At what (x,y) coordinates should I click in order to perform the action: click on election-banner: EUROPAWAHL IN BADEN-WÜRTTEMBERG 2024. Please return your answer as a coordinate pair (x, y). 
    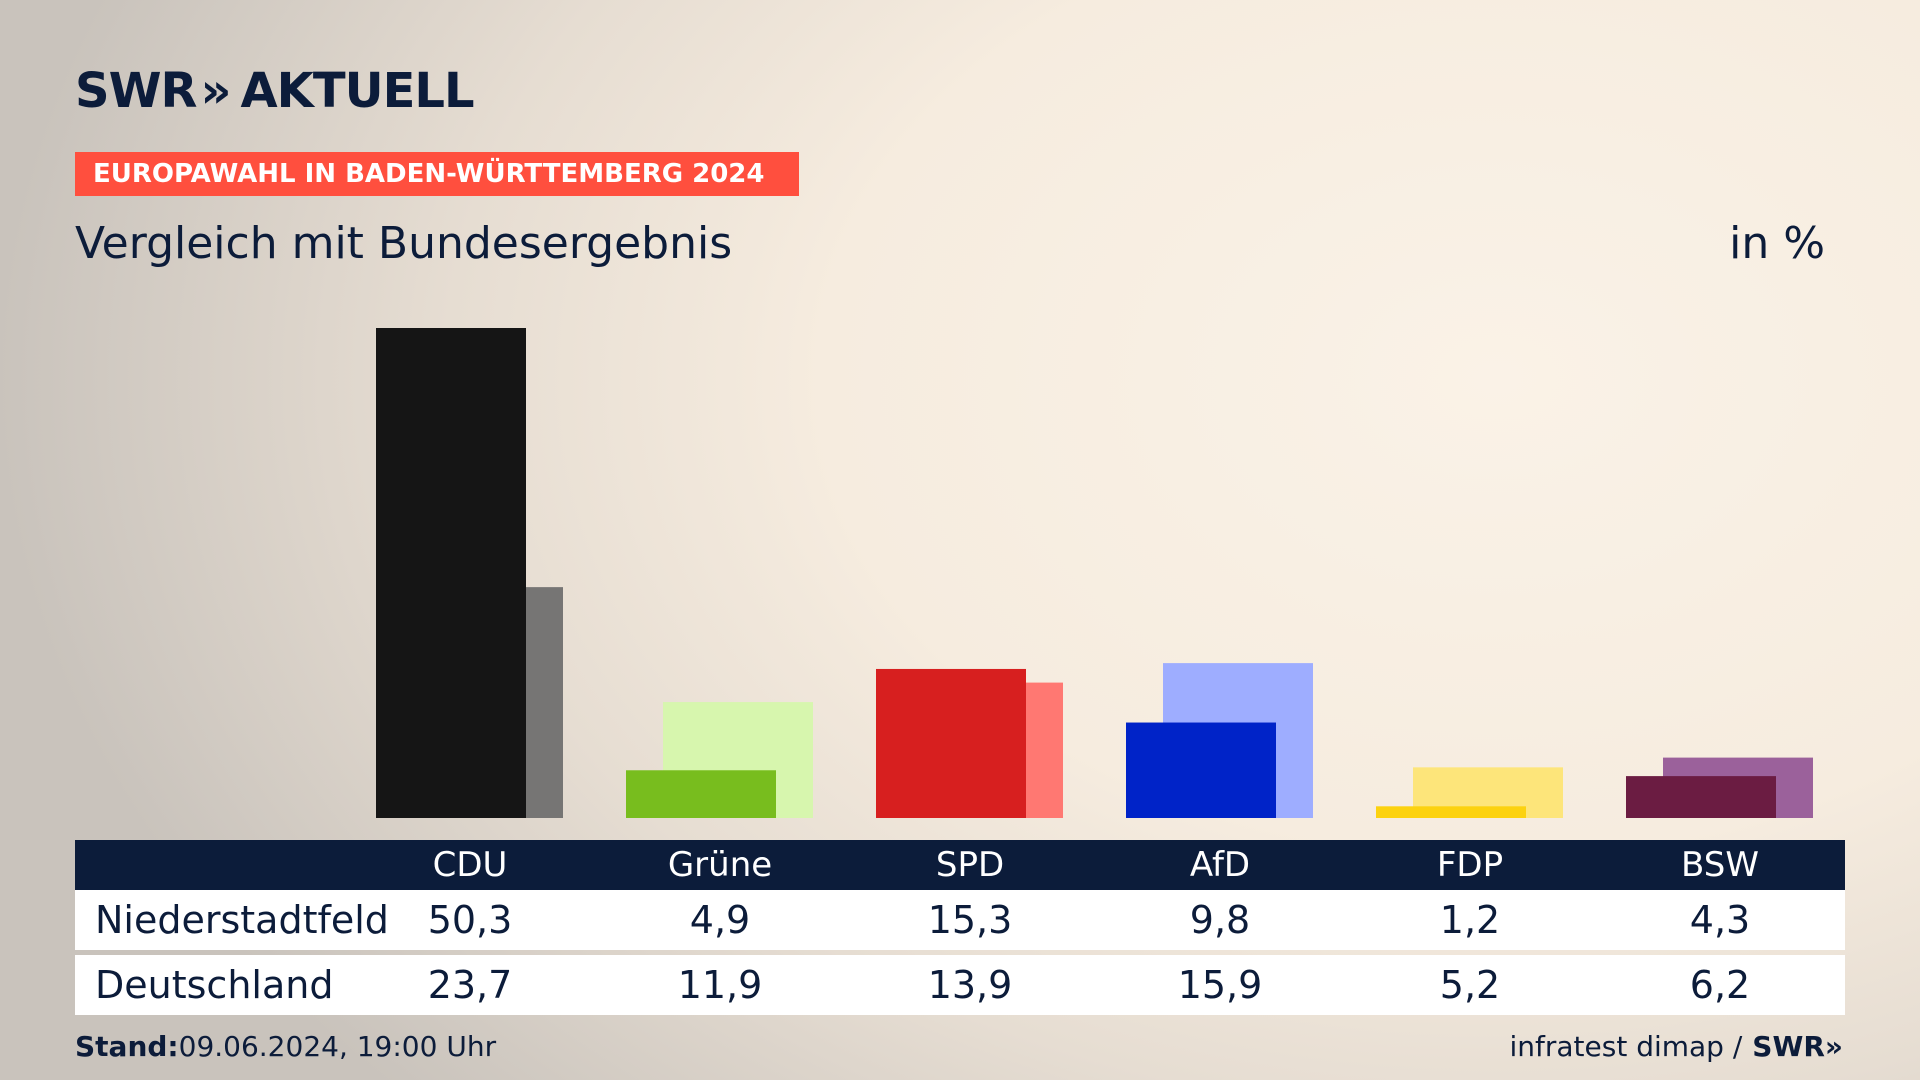
    Looking at the image, I should click on (437, 174).